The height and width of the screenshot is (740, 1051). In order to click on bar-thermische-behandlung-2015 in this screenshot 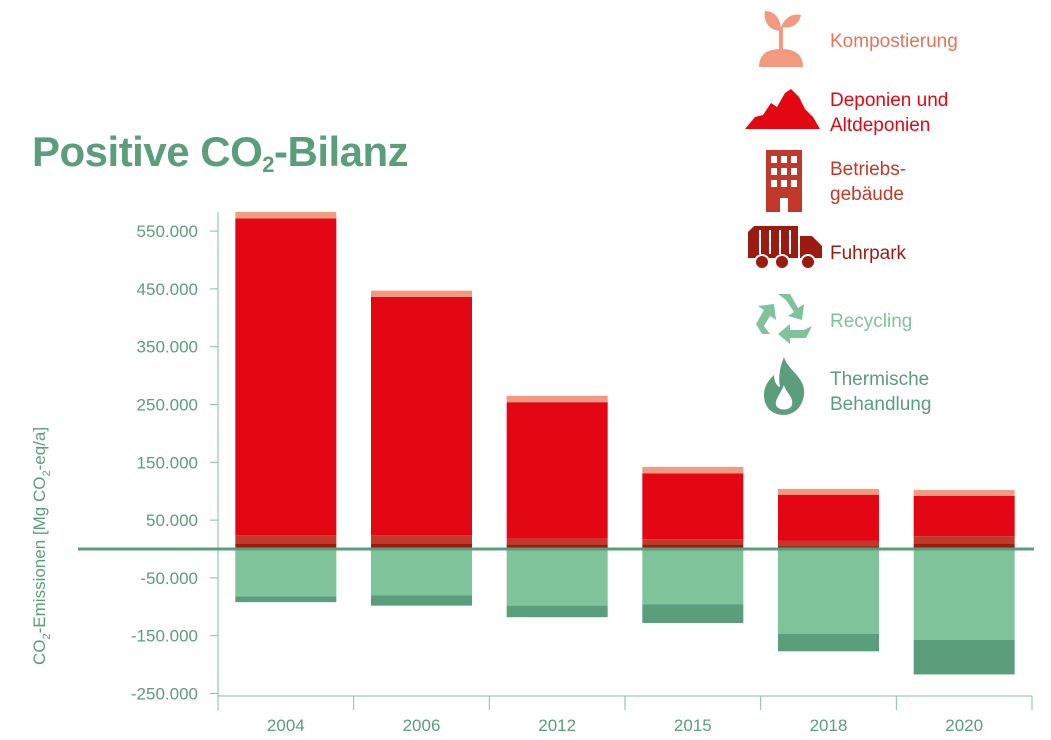, I will do `click(693, 613)`.